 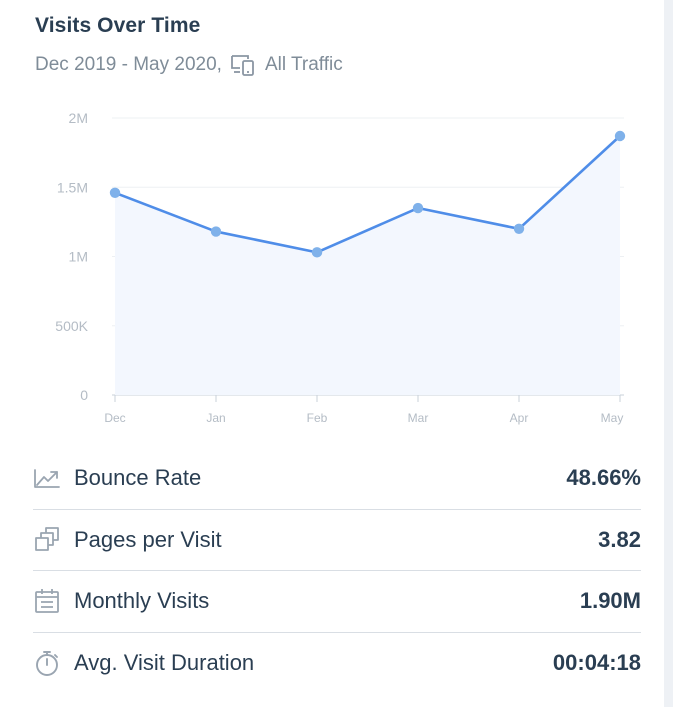 What do you see at coordinates (114, 418) in the screenshot?
I see `x-tick-label: Dec` at bounding box center [114, 418].